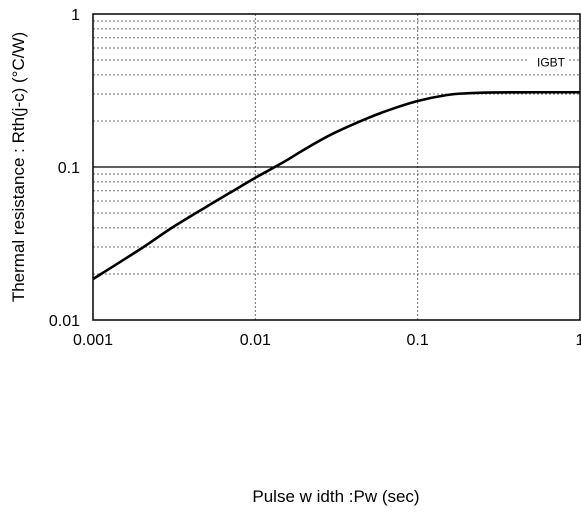 The height and width of the screenshot is (513, 581). I want to click on y-axis-title: Thermal resistance : Rth(j-c) (°C/W), so click(18, 167).